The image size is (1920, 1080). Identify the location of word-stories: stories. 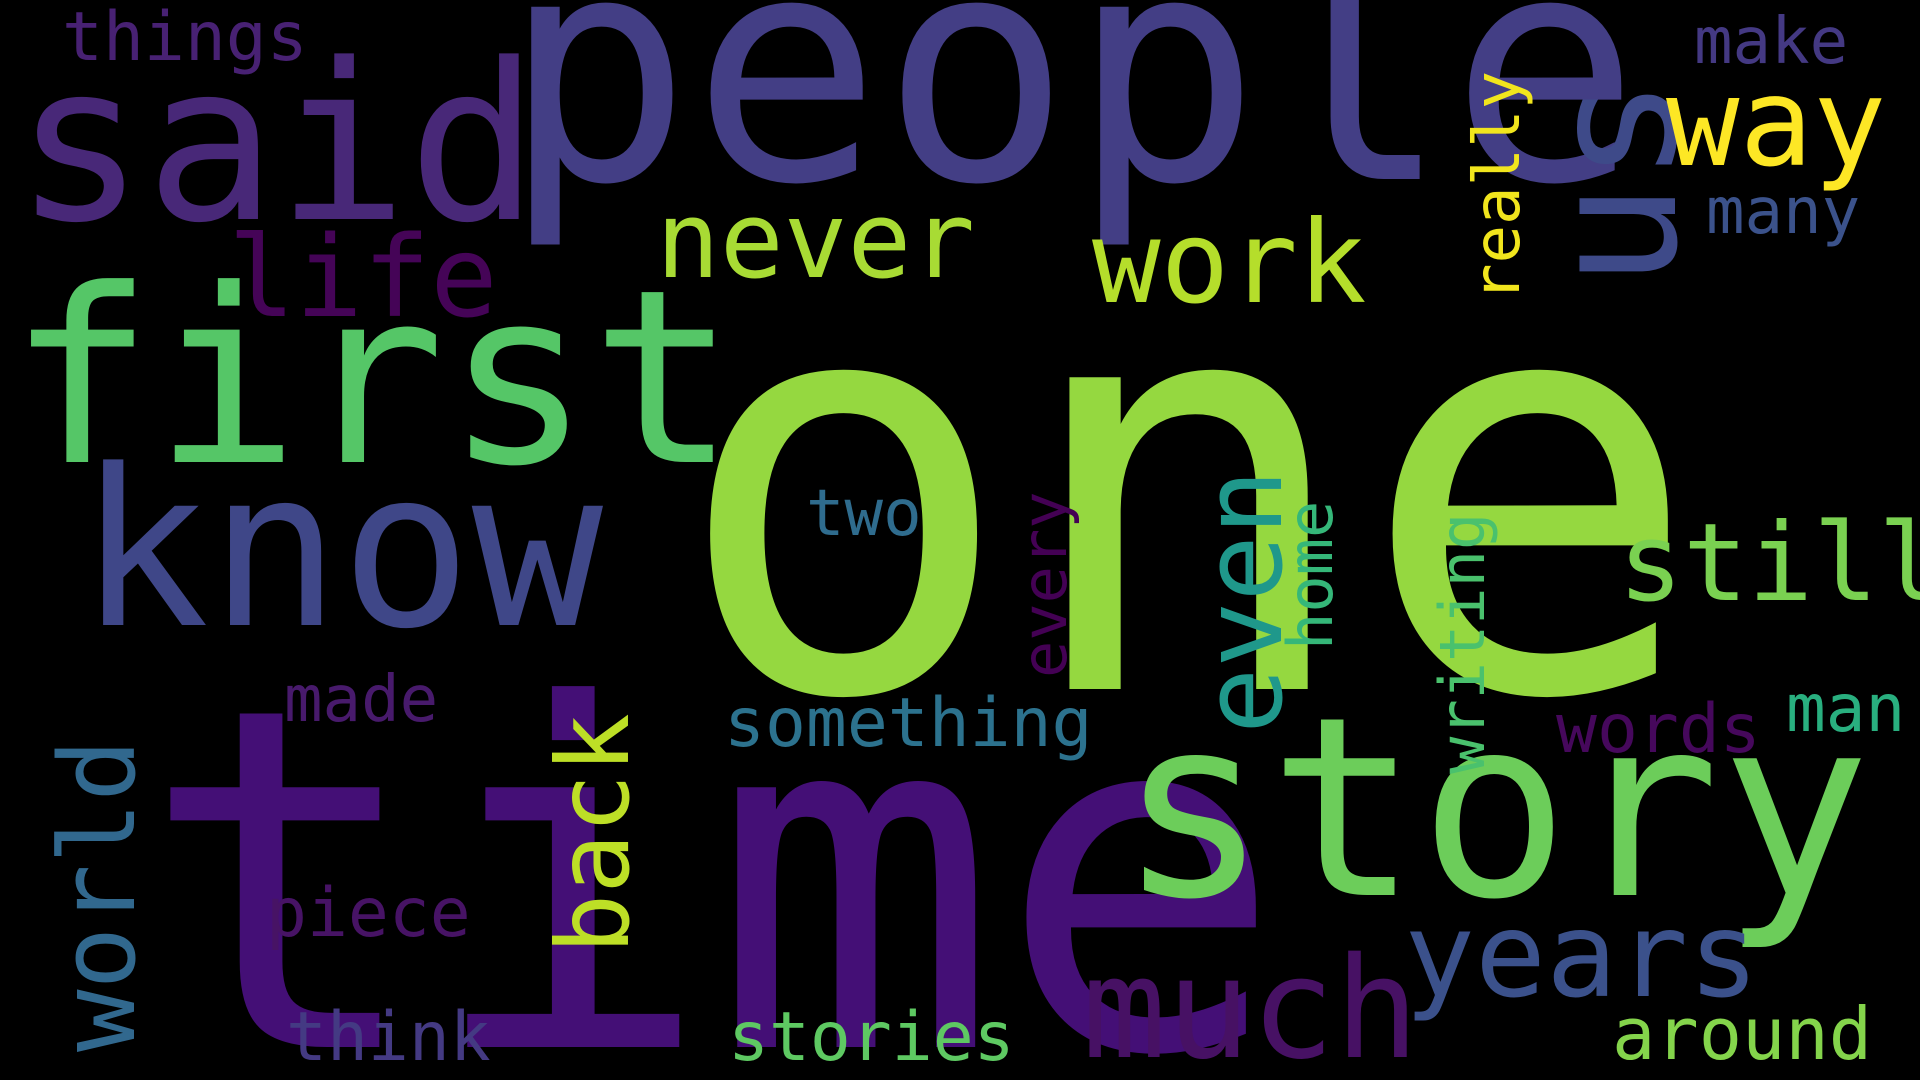
(871, 1037).